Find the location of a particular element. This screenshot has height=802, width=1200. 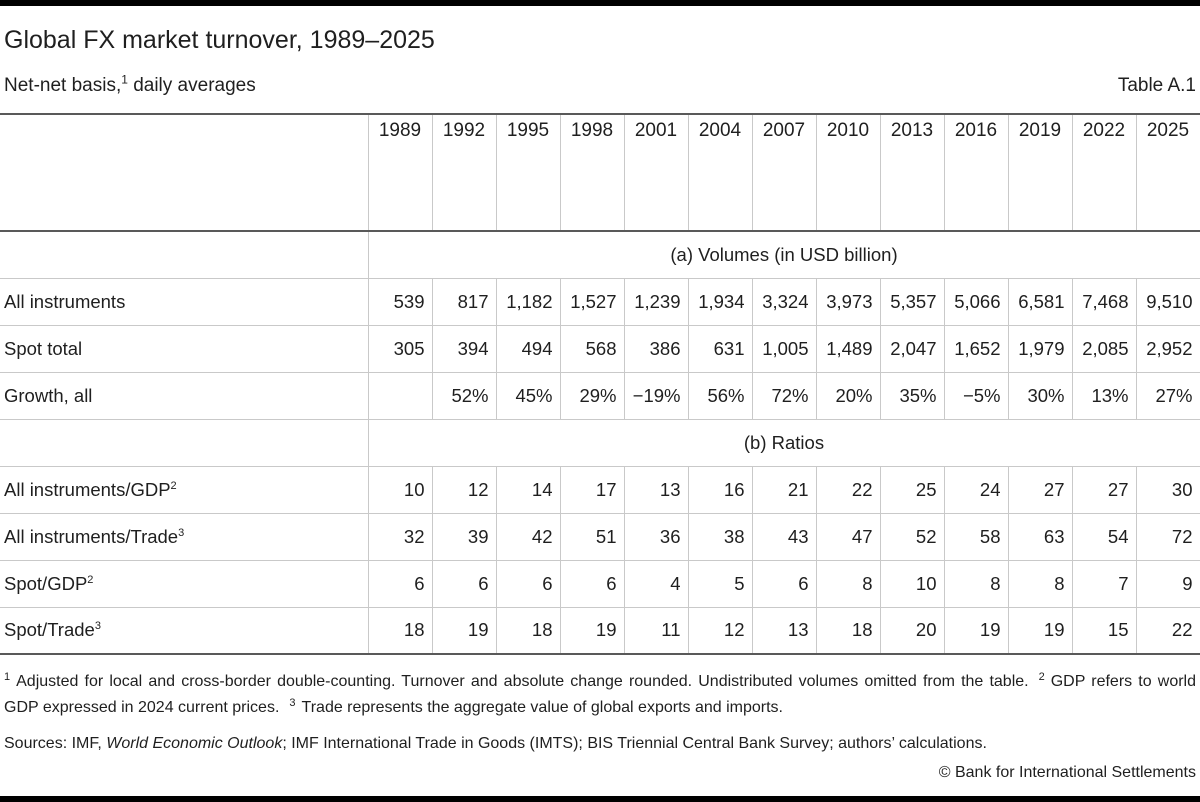

row-label: All instruments is located at coordinates (65, 301).